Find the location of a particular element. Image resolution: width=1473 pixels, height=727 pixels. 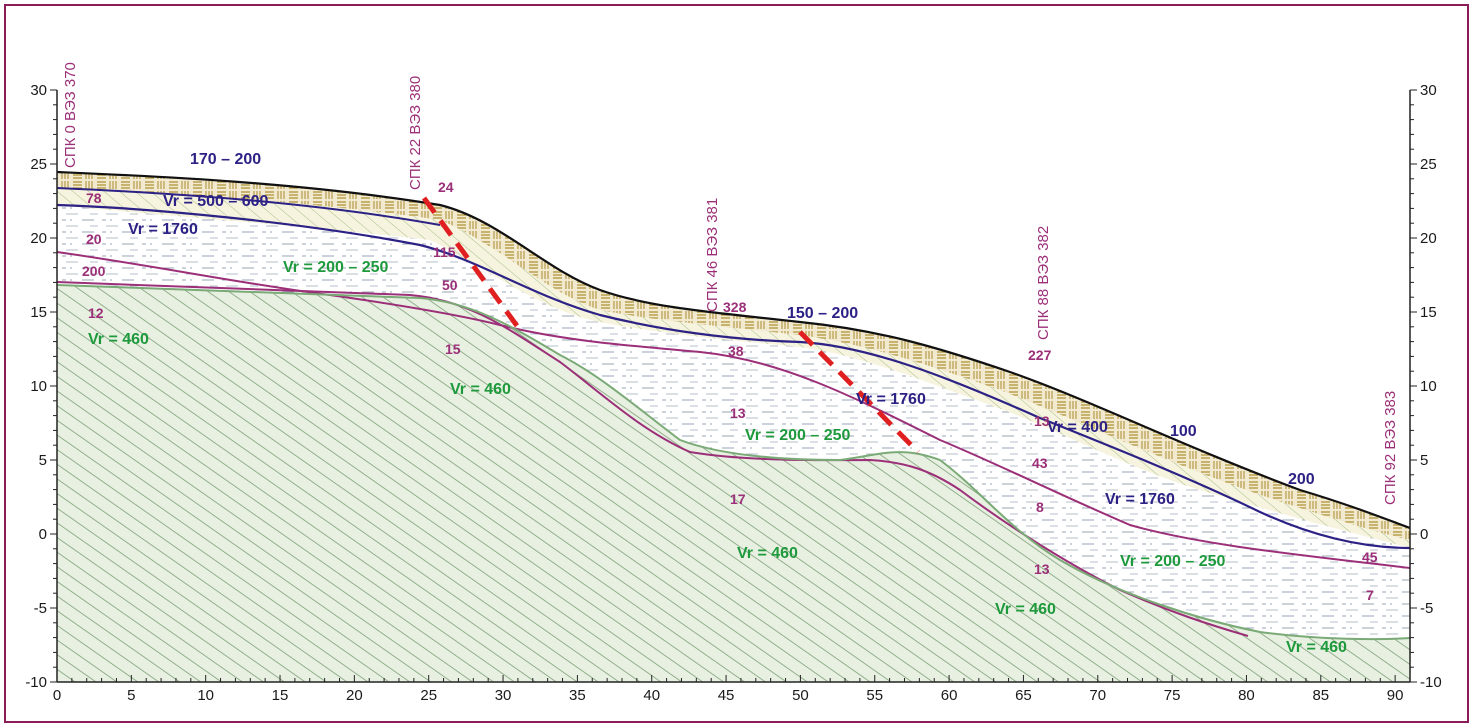

velocity-label: Vr = 400 is located at coordinates (1077, 427).